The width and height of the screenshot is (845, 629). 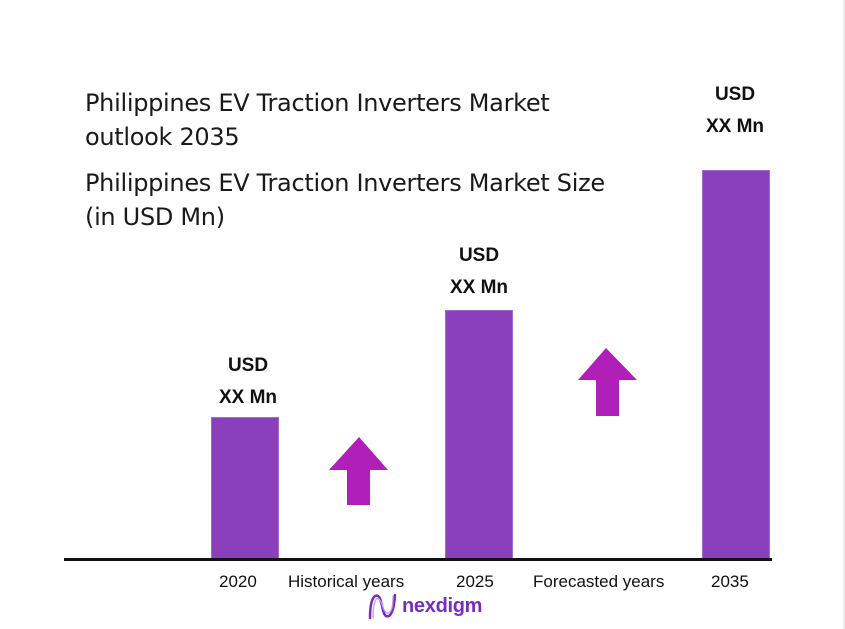 What do you see at coordinates (418, 559) in the screenshot?
I see `x-axis-line` at bounding box center [418, 559].